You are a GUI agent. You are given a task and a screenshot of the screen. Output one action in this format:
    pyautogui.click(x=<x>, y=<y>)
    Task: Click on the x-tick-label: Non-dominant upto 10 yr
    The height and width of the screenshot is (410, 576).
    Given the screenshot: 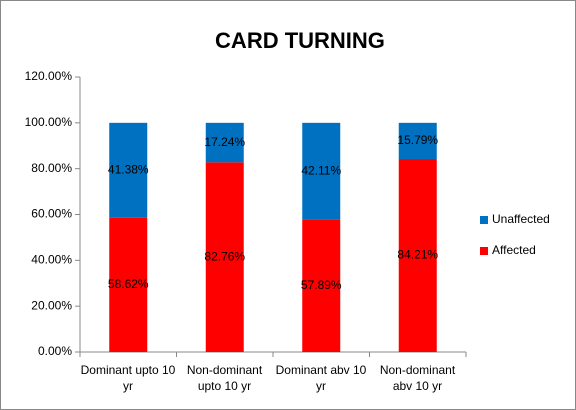 What is the action you would take?
    pyautogui.click(x=224, y=378)
    